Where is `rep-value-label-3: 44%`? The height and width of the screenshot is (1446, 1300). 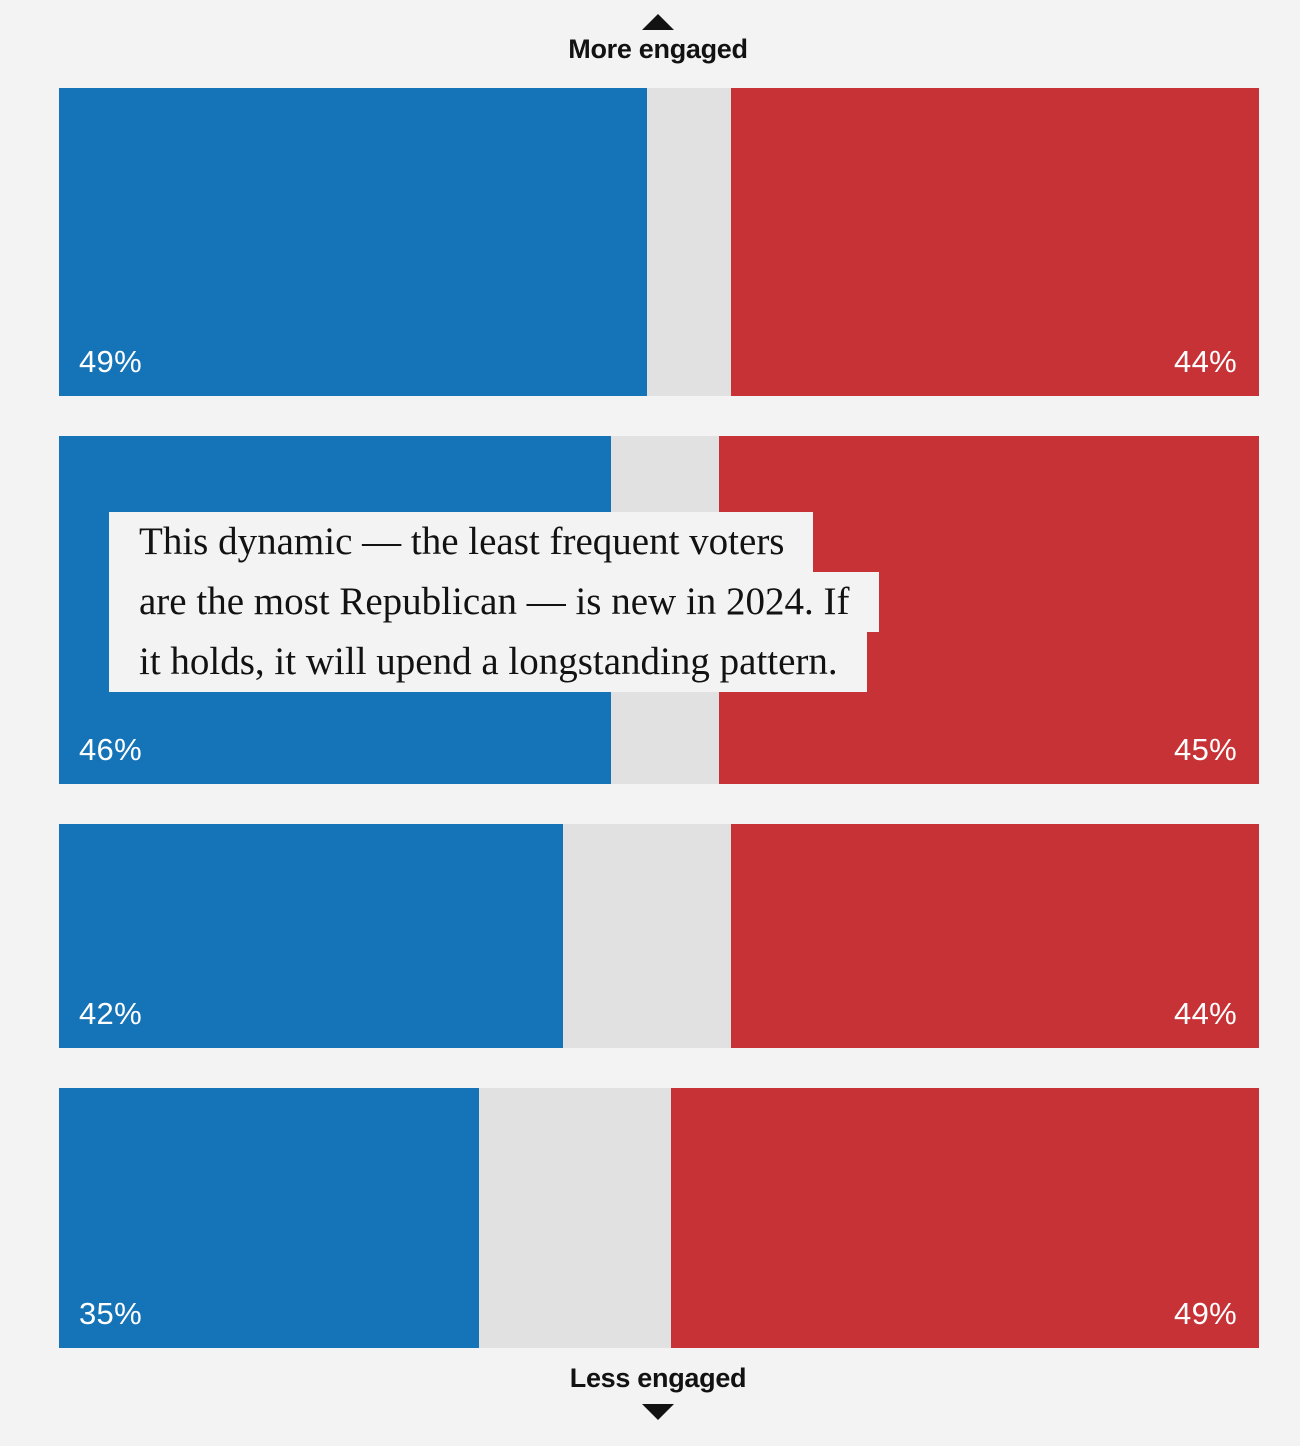
rep-value-label-3: 44% is located at coordinates (1205, 1013).